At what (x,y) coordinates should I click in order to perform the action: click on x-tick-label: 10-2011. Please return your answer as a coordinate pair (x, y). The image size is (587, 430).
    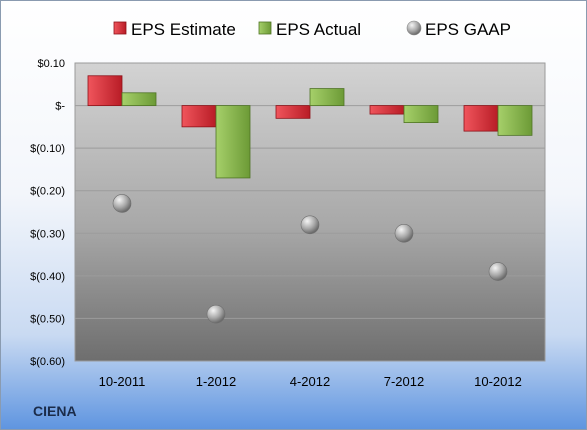
    Looking at the image, I should click on (122, 381).